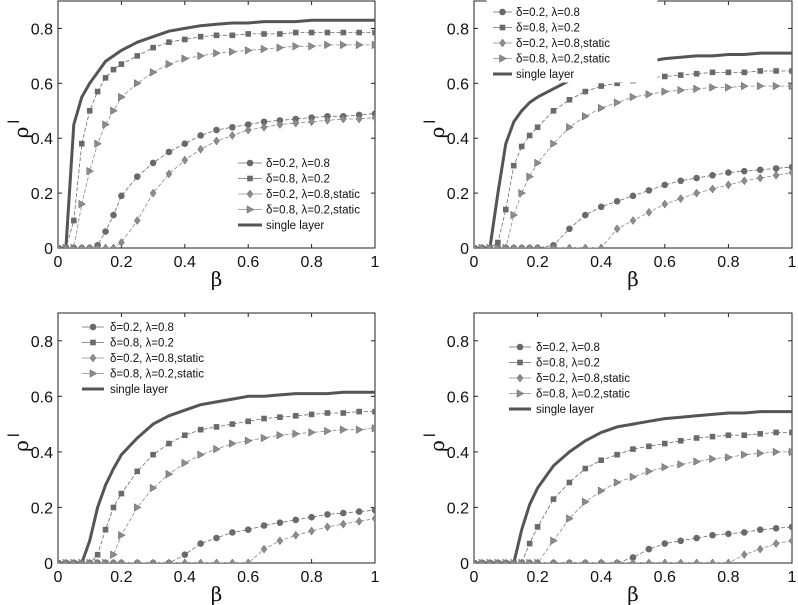  Describe the element at coordinates (601, 577) in the screenshot. I see `x-tick-label: 0.4` at that location.